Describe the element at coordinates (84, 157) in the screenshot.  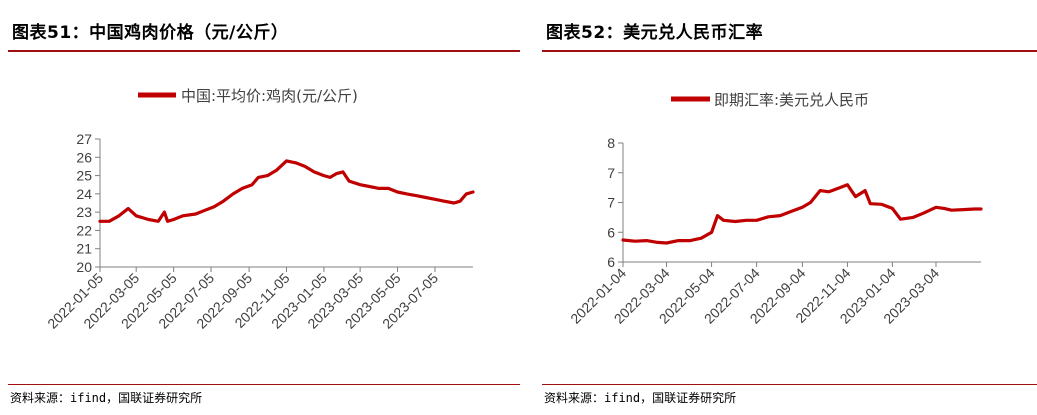
I see `y-tick-label: 26` at that location.